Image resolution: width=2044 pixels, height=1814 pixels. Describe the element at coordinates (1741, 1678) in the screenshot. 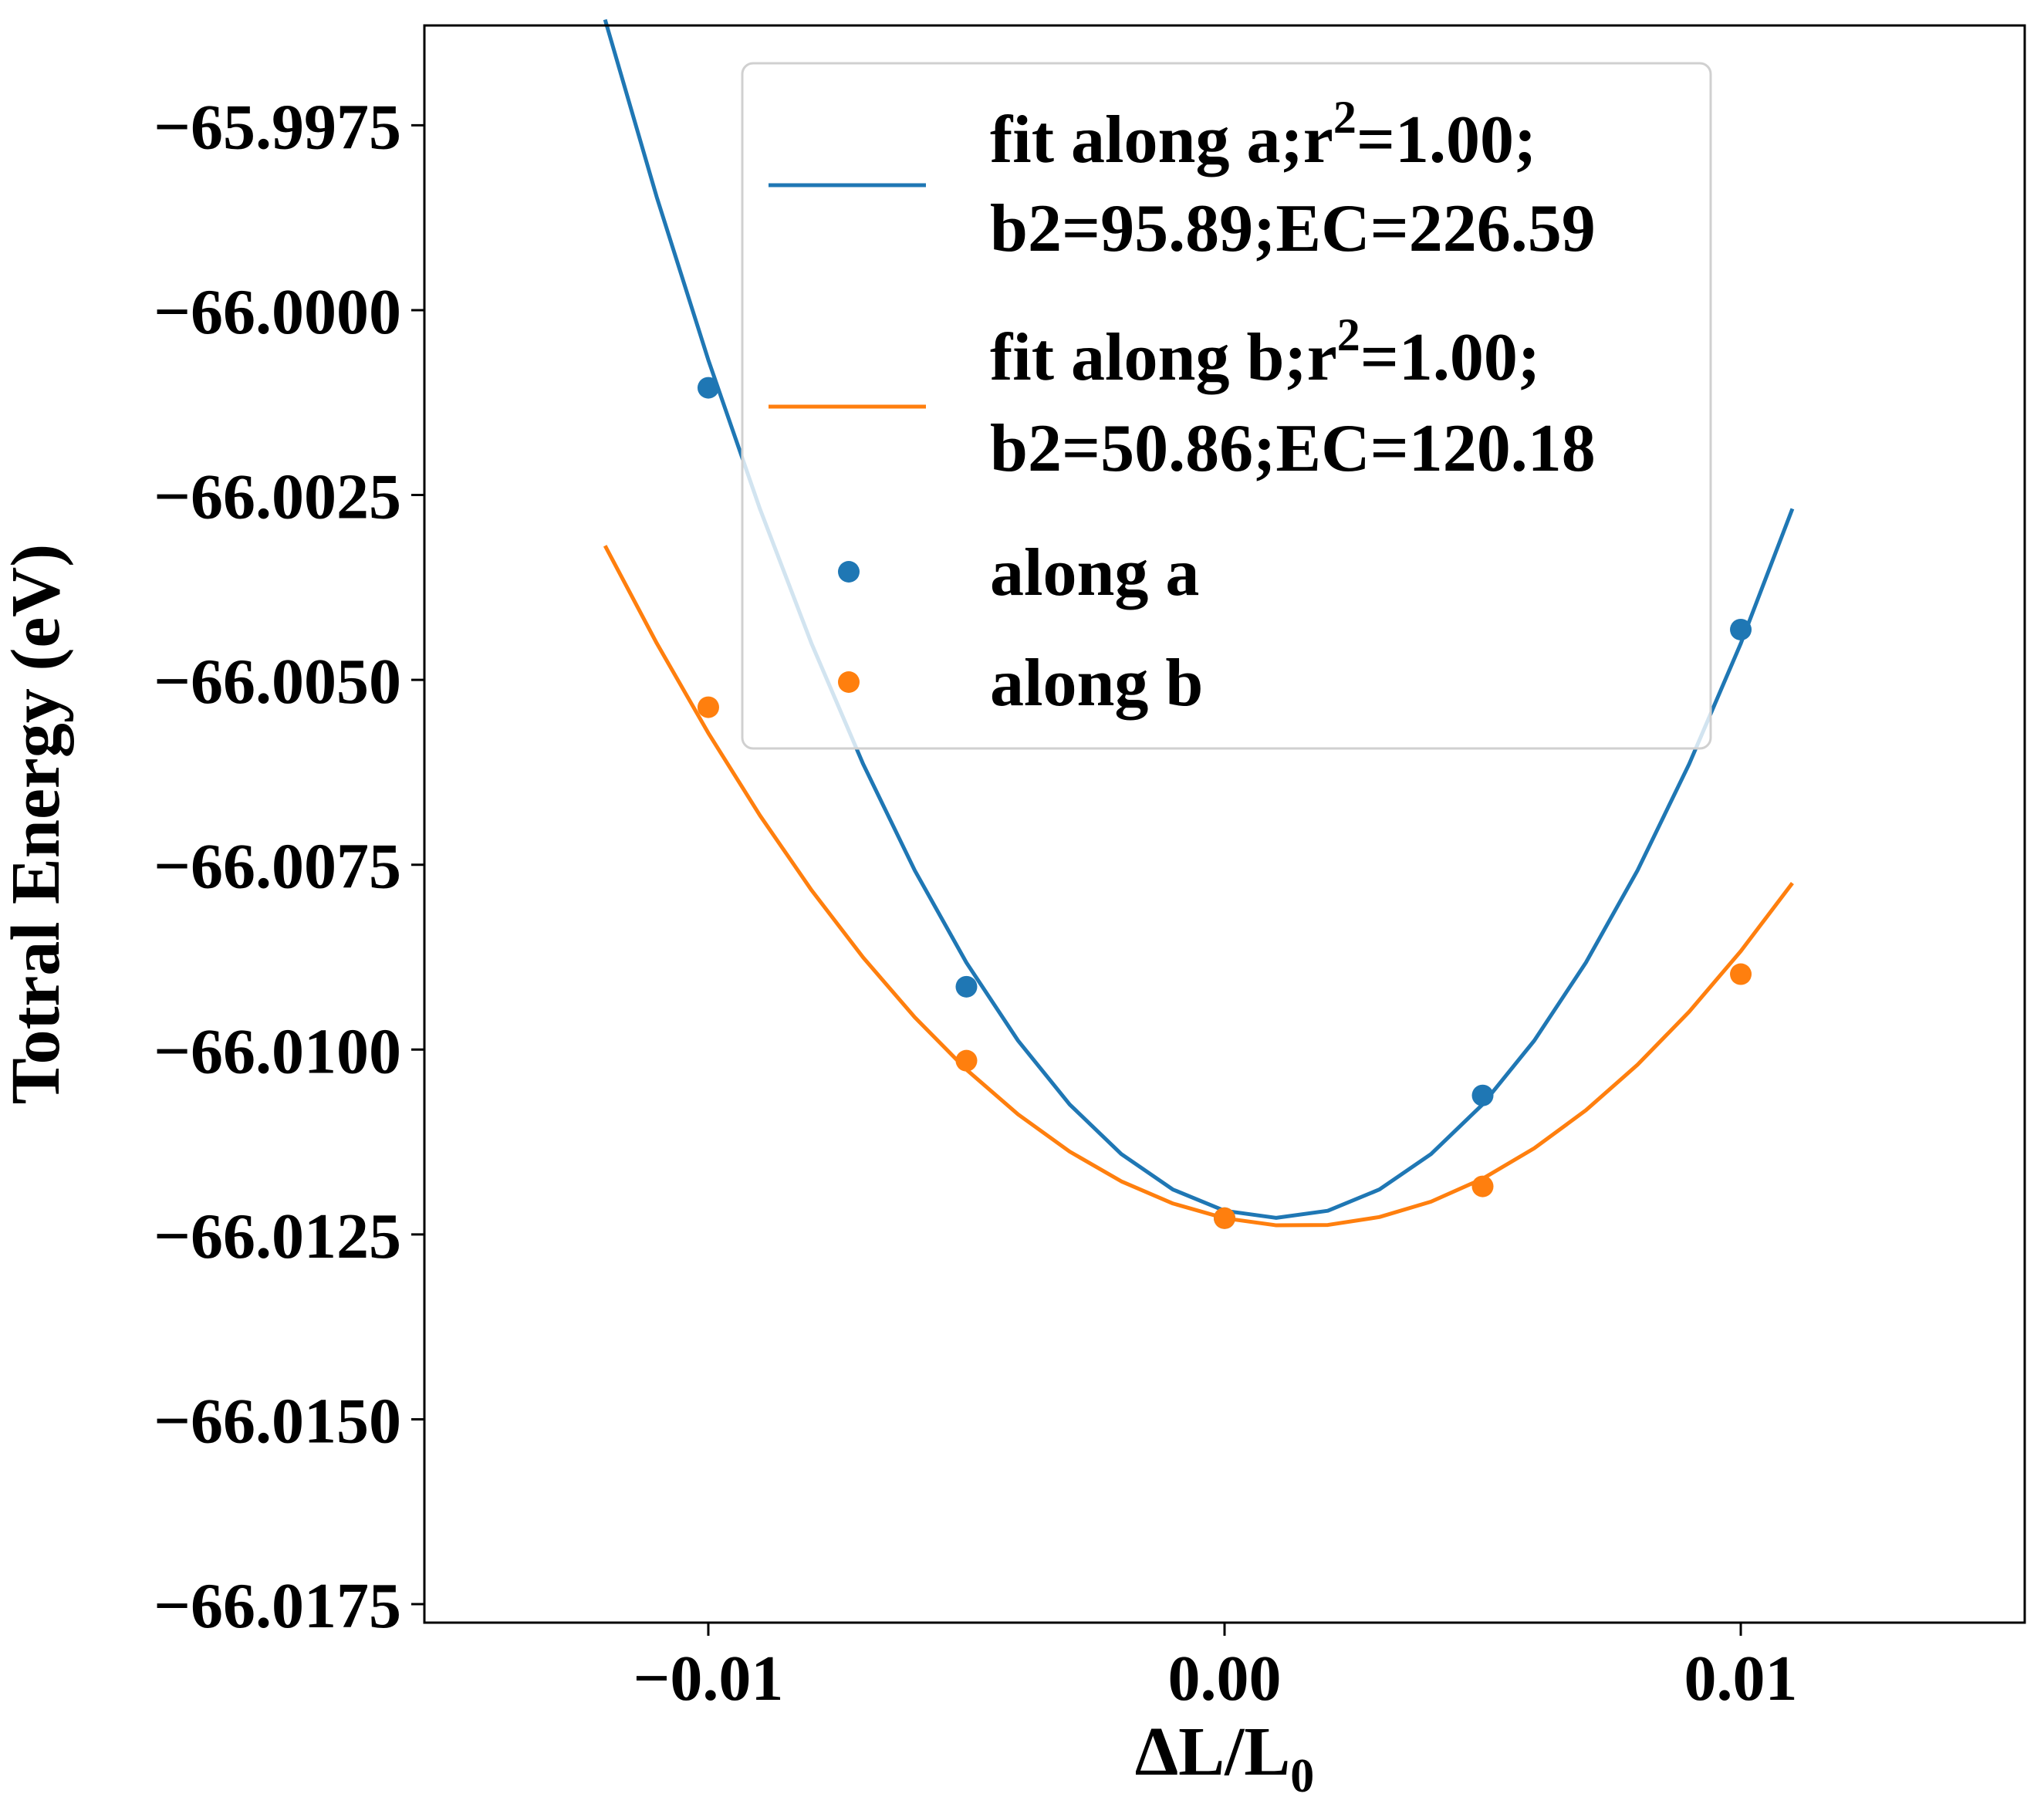

I see `x-tick-label: 0.01` at that location.